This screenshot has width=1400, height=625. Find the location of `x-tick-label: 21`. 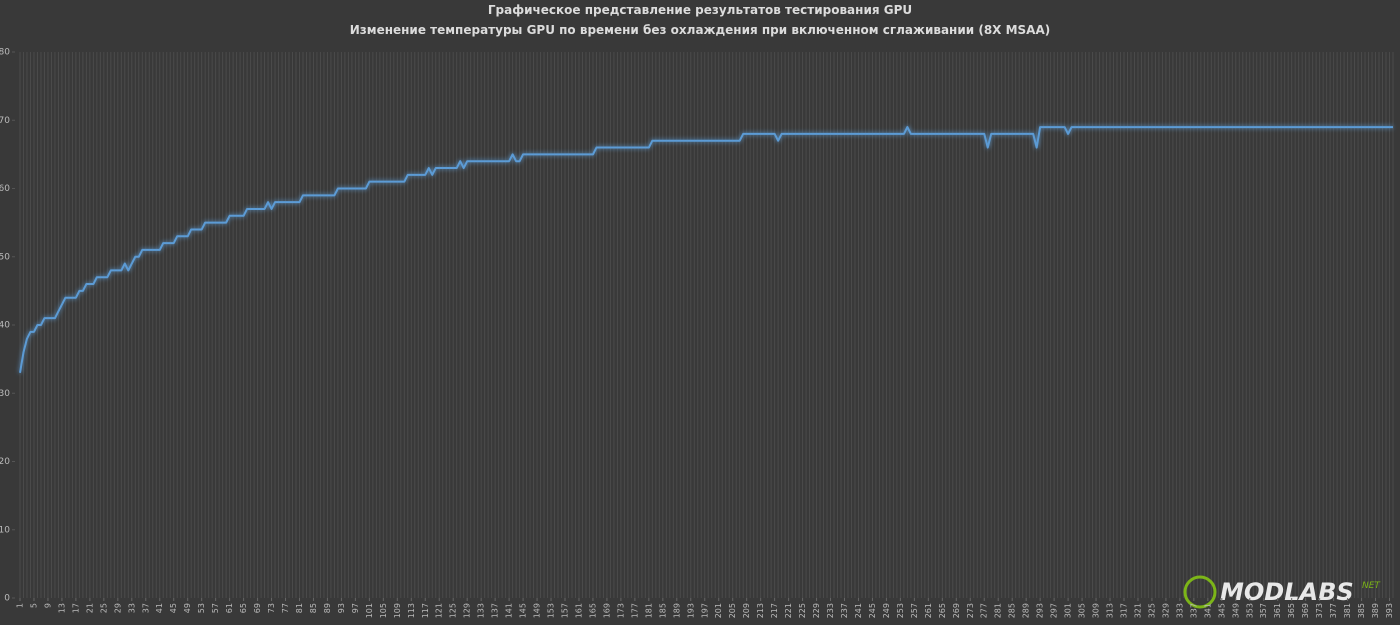

x-tick-label: 21 is located at coordinates (89, 608).